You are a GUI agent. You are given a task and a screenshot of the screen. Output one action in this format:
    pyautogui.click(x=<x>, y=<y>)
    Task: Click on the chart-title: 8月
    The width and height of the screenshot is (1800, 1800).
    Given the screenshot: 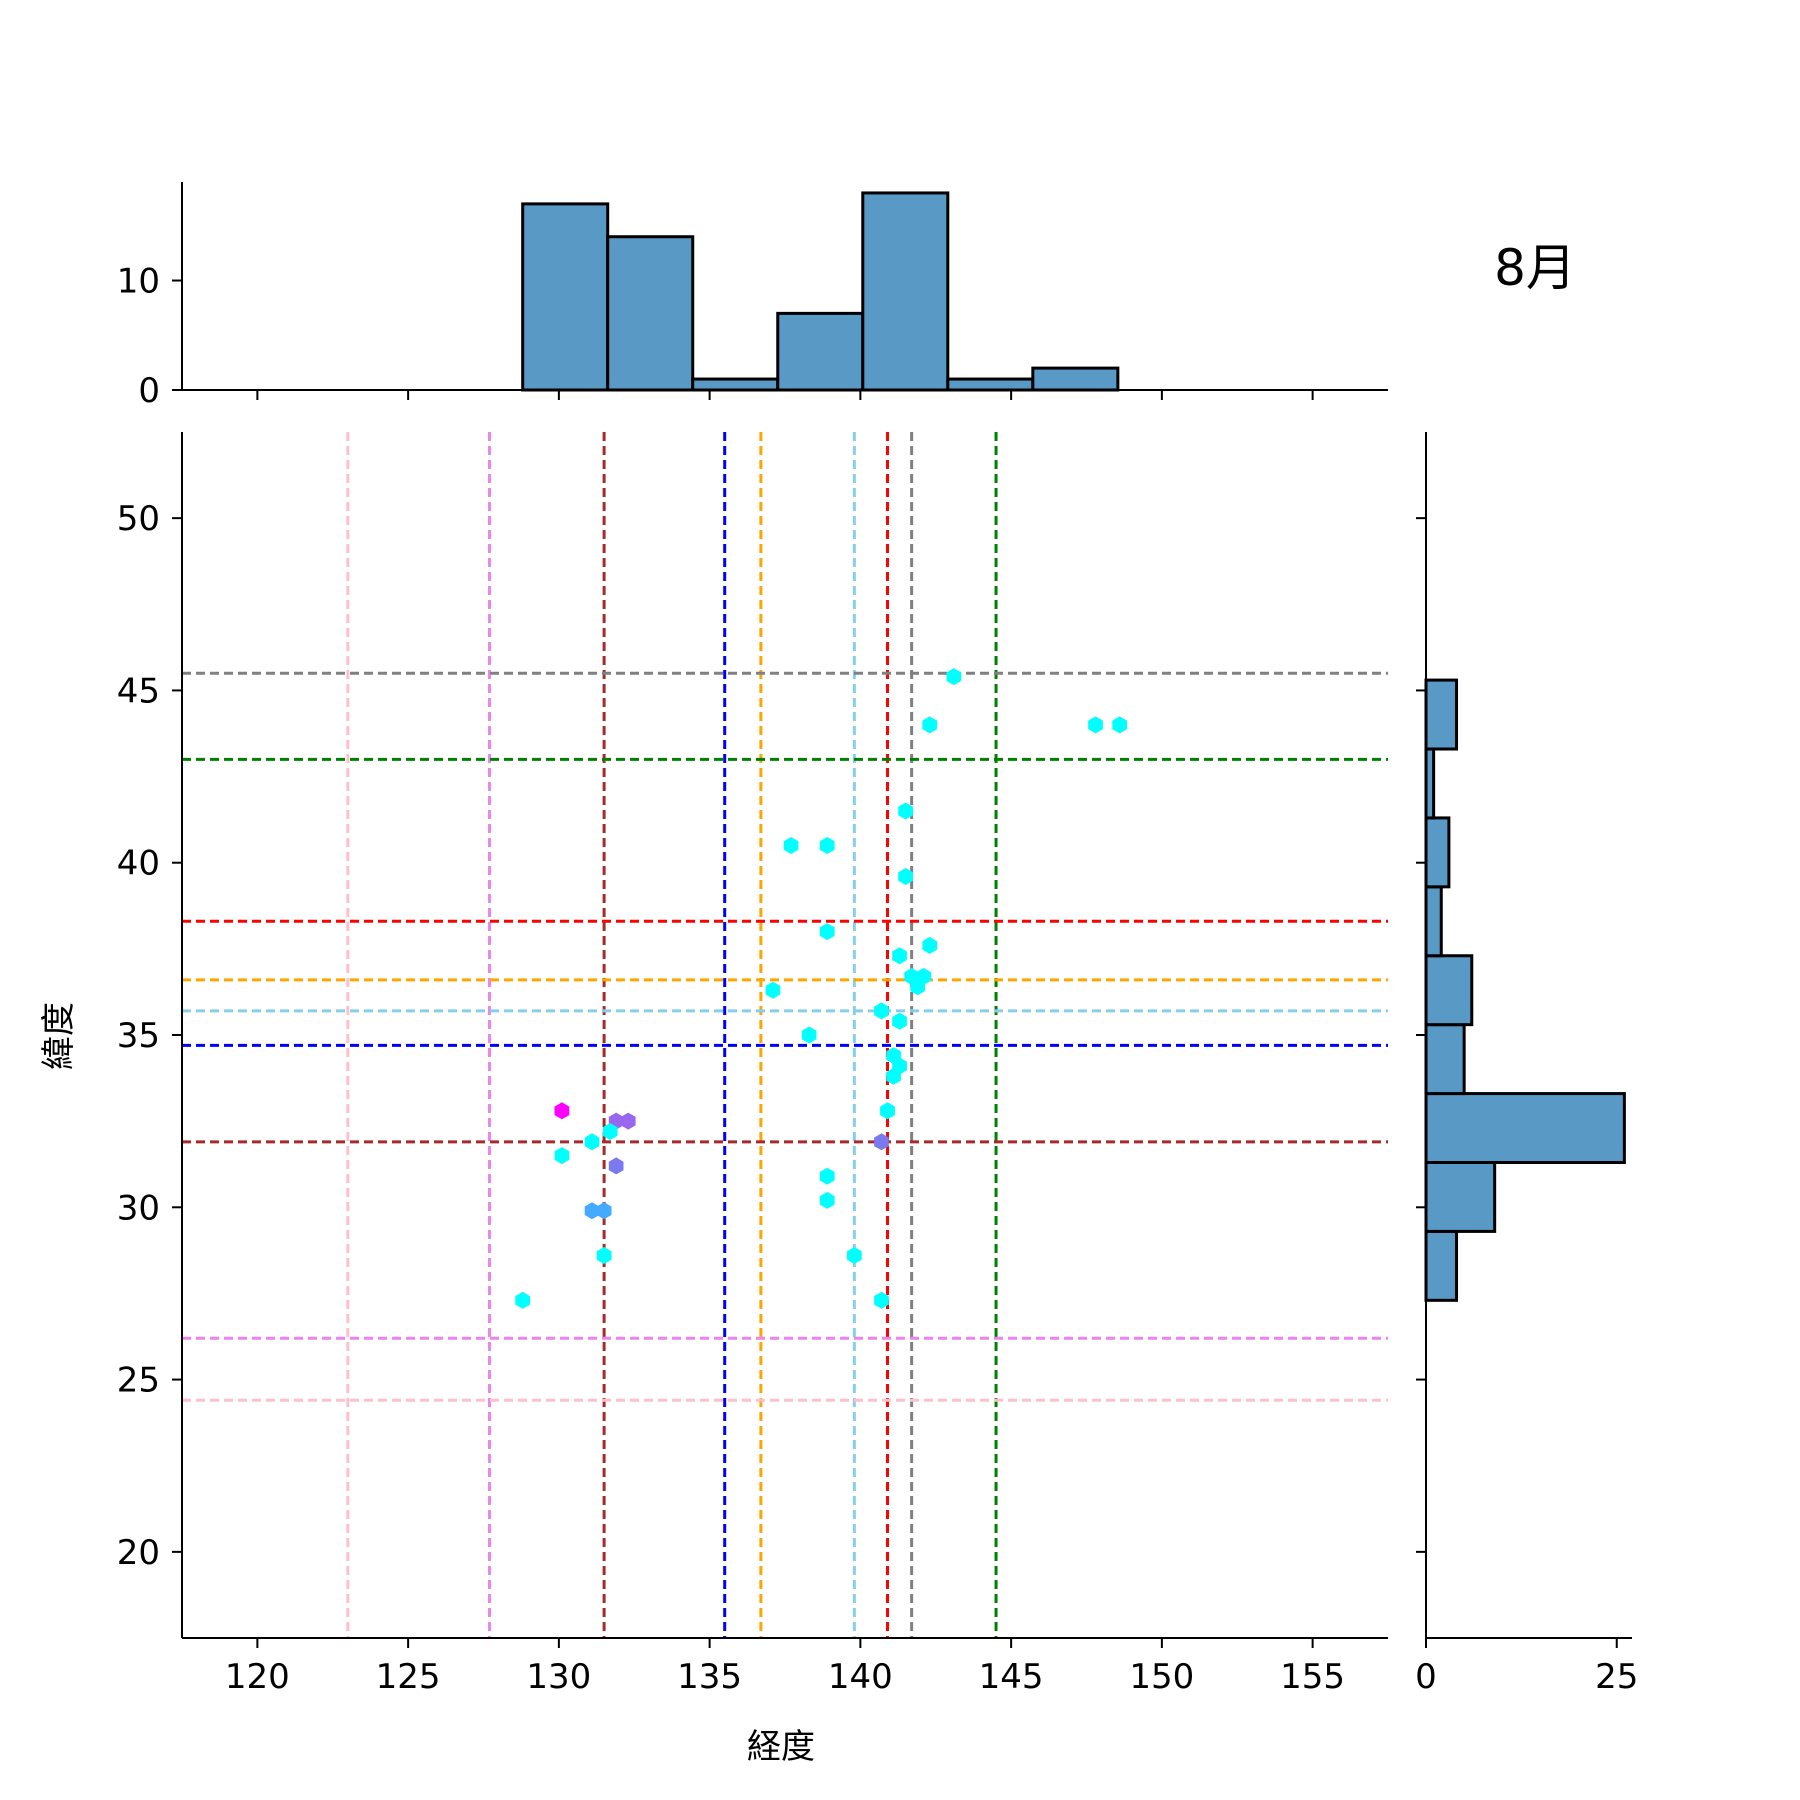 What is the action you would take?
    pyautogui.click(x=1535, y=268)
    